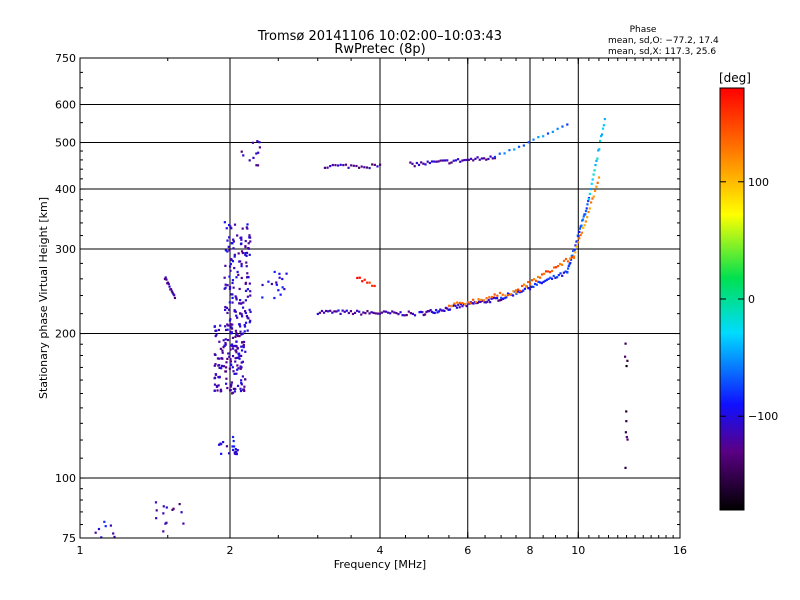 Image resolution: width=800 pixels, height=600 pixels. What do you see at coordinates (749, 299) in the screenshot?
I see `colorbar-ticks: 100 0 −100` at bounding box center [749, 299].